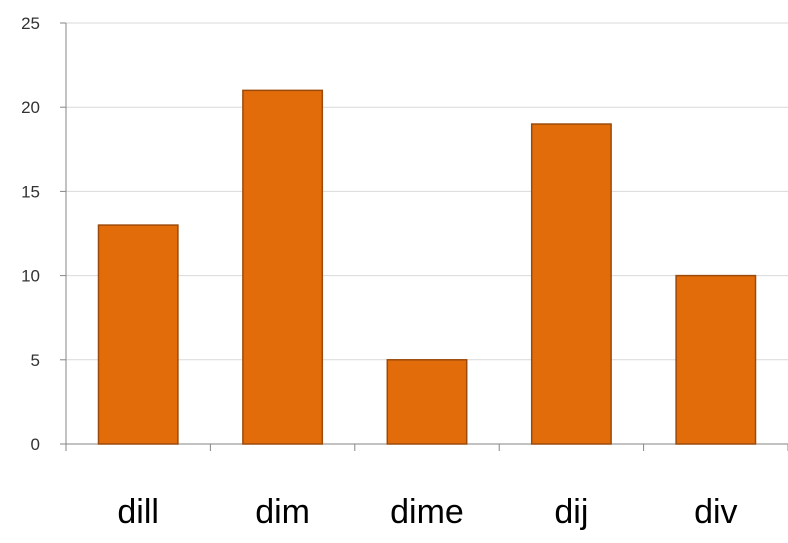  What do you see at coordinates (427, 512) in the screenshot?
I see `x-tick-label: dime` at bounding box center [427, 512].